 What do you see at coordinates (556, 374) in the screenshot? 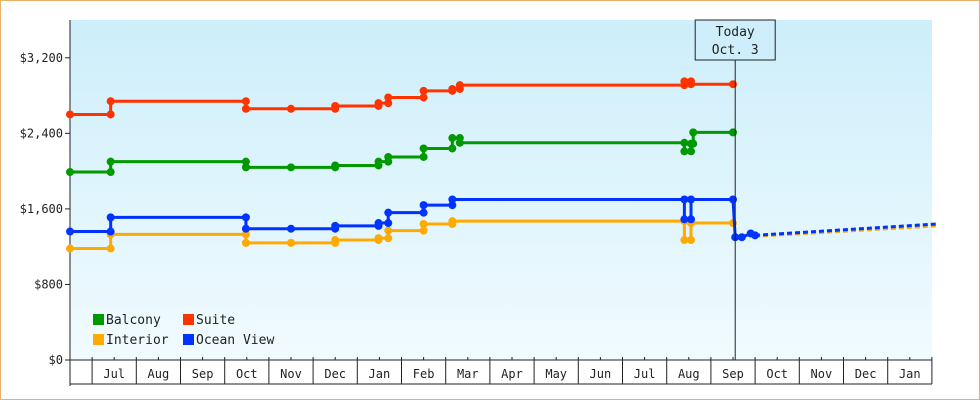
I see `x-tick-label: May` at bounding box center [556, 374].